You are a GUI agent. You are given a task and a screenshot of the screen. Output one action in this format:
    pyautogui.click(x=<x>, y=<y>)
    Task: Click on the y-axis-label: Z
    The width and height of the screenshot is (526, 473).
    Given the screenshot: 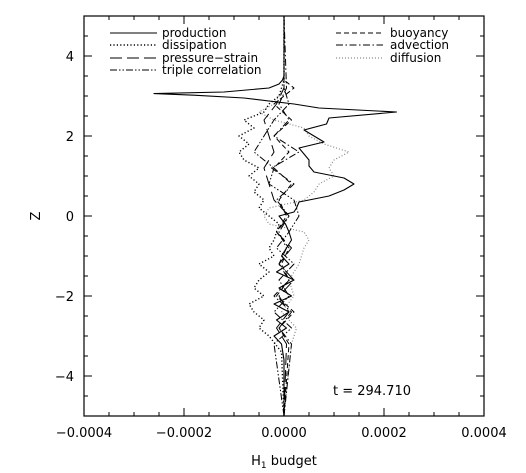 What is the action you would take?
    pyautogui.click(x=36, y=215)
    